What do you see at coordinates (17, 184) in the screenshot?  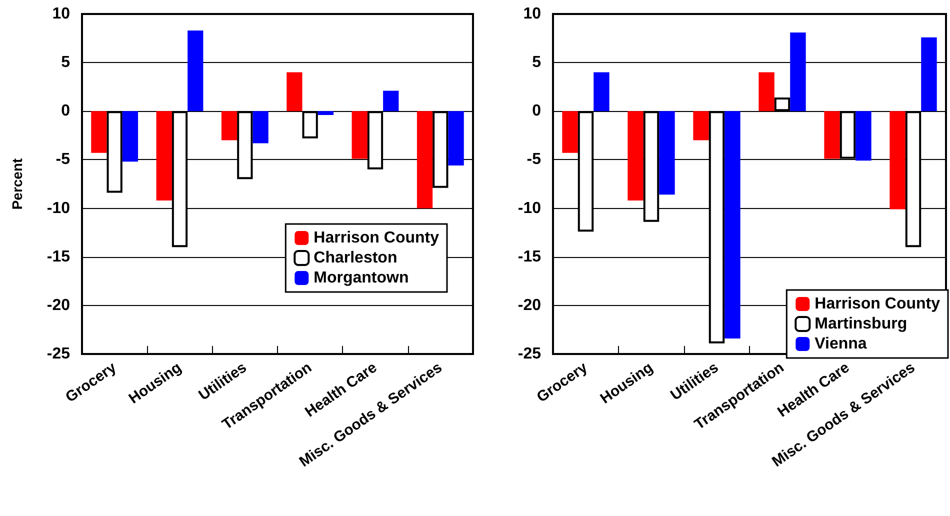 I see `y-axis-title: Percent` at bounding box center [17, 184].